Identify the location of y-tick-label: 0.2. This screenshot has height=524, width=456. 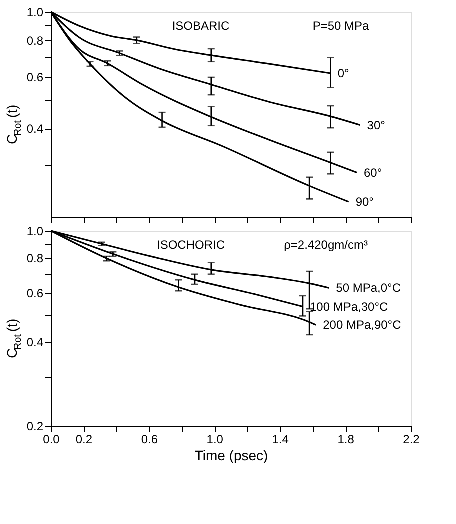
(35, 427).